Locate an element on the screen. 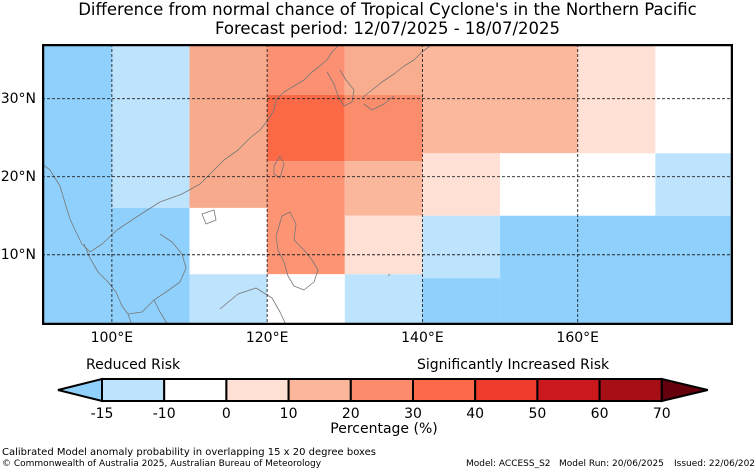 This screenshot has height=470, width=755. footer-model-run: Model Run: 20/06/2025 is located at coordinates (611, 464).